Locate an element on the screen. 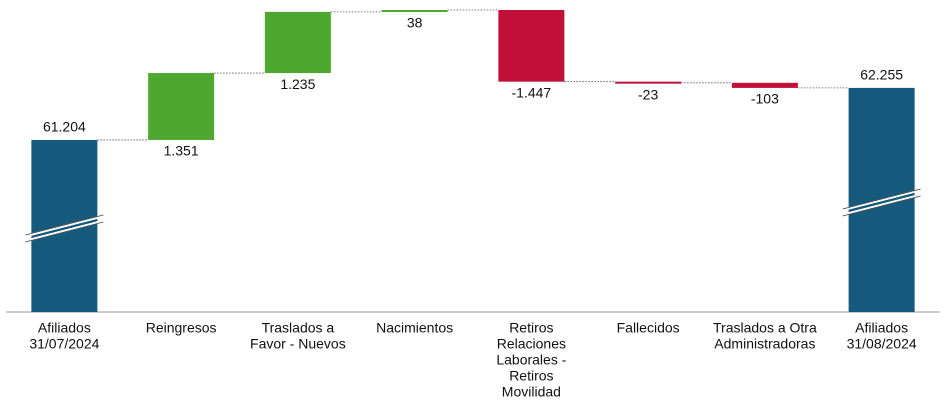 The width and height of the screenshot is (944, 418). x-tick-label: Laborales - is located at coordinates (531, 360).